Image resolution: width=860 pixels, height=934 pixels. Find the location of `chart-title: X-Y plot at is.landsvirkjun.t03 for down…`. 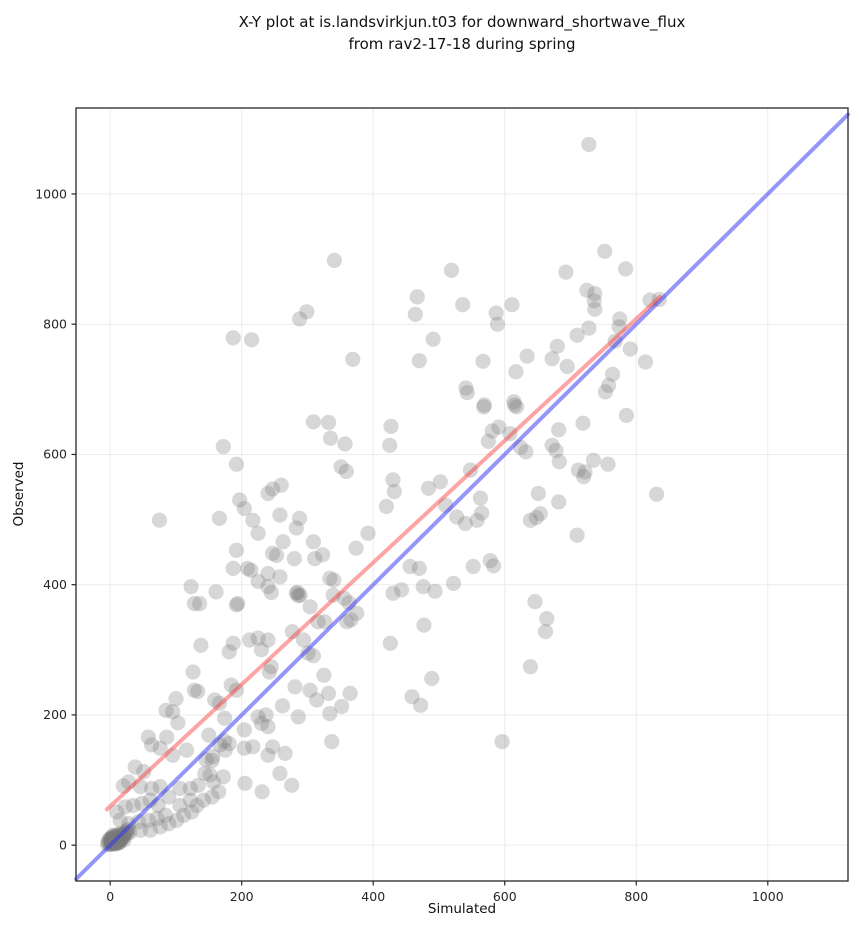

chart-title: X-Y plot at is.landsvirkjun.t03 for down… is located at coordinates (462, 33).